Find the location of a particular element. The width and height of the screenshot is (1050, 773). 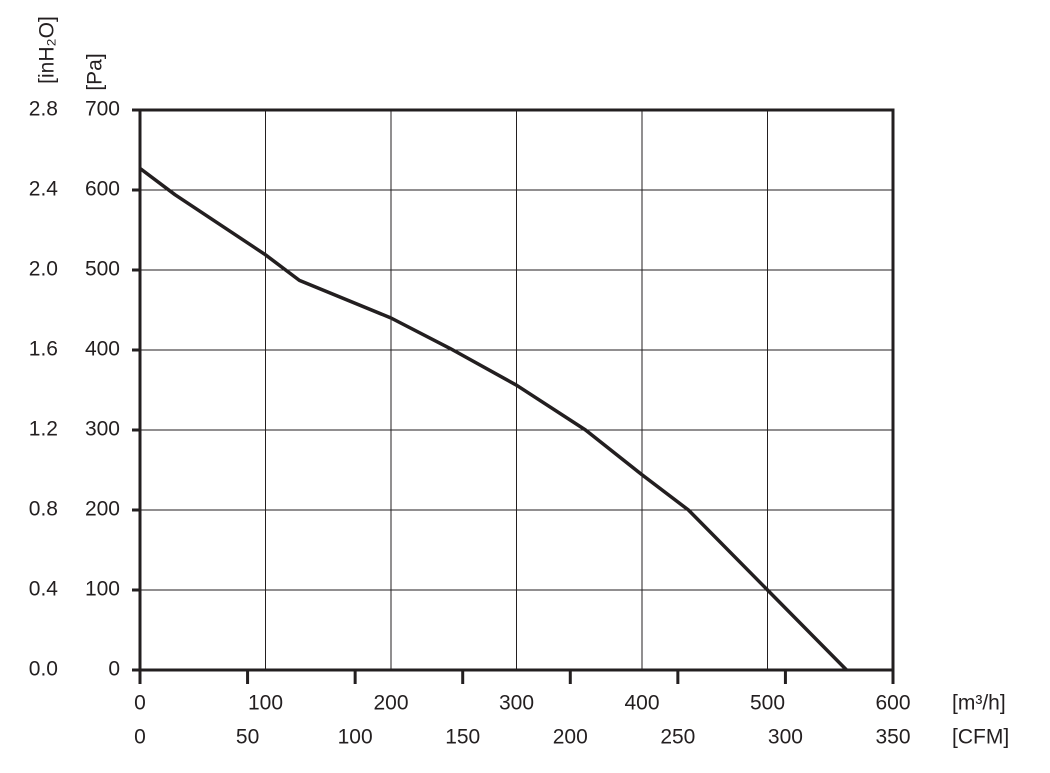

y-tick-label: 200 is located at coordinates (102, 509).